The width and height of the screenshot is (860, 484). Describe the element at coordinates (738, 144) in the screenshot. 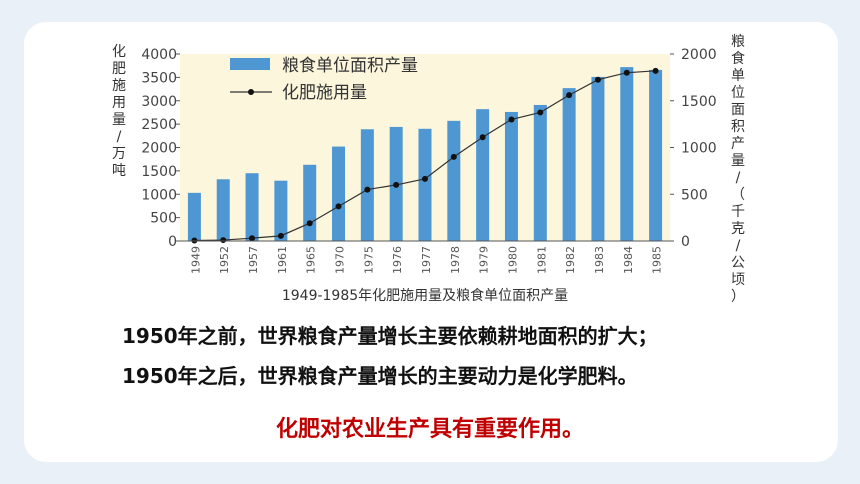

I see `axis-label-glyph: 产` at that location.